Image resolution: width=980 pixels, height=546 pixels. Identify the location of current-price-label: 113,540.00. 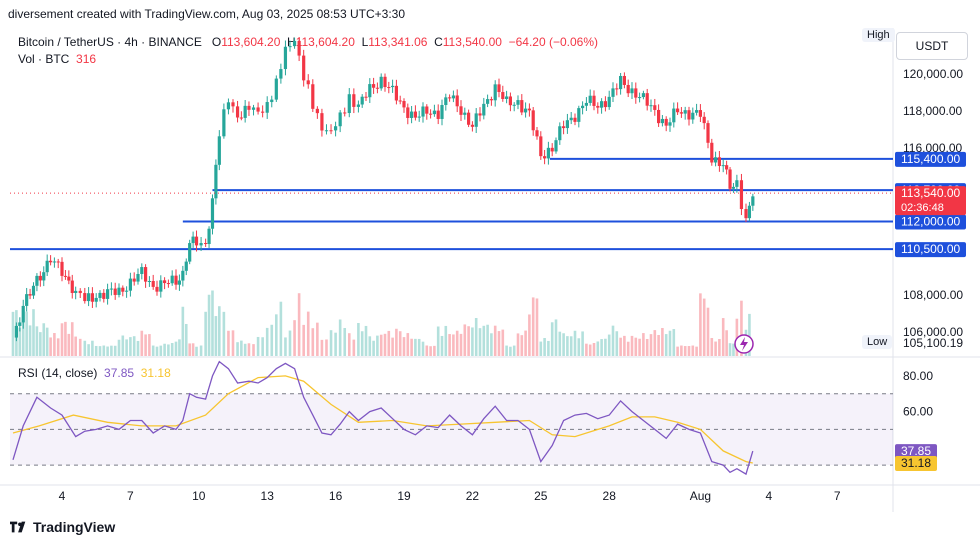
(930, 193).